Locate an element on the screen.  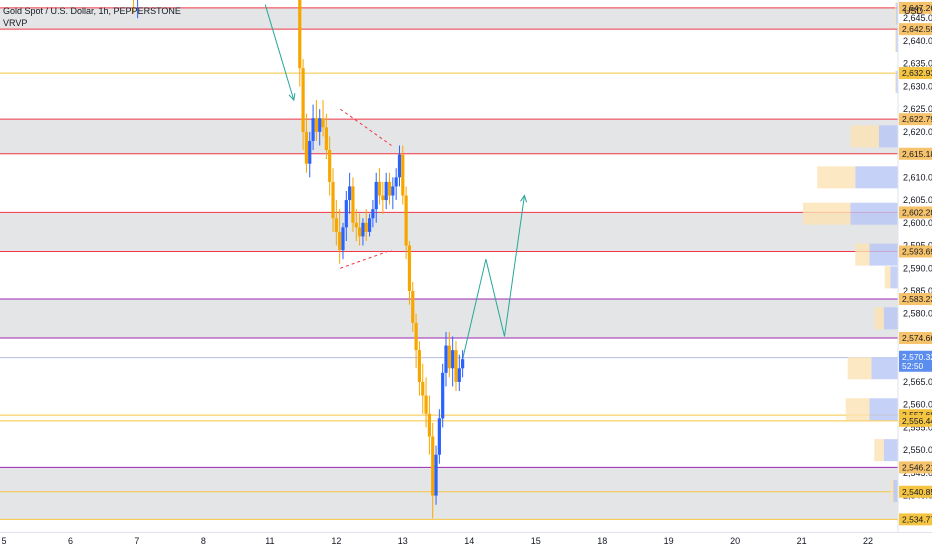
time-axis: 5 6 7 8 11 12 13 14 15 18 19 20 21 22 is located at coordinates (437, 541).